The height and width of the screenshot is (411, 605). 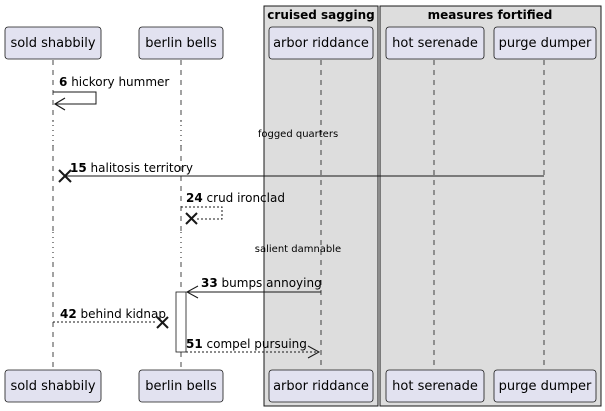 I want to click on delay-gaps, so click(x=117, y=191).